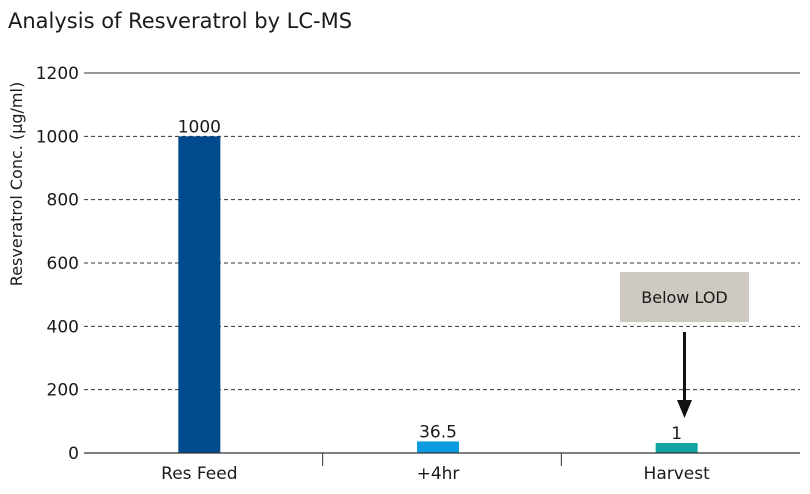 The image size is (810, 494). I want to click on bar-4hr, so click(438, 447).